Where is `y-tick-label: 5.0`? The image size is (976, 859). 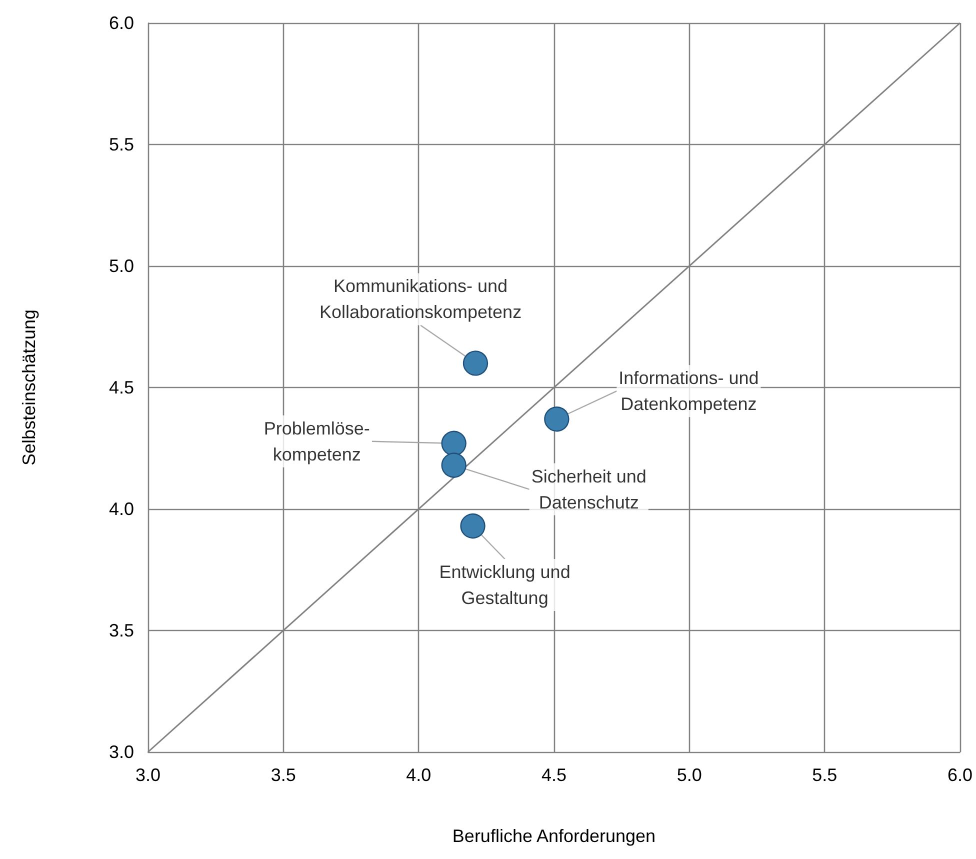
y-tick-label: 5.0 is located at coordinates (121, 266).